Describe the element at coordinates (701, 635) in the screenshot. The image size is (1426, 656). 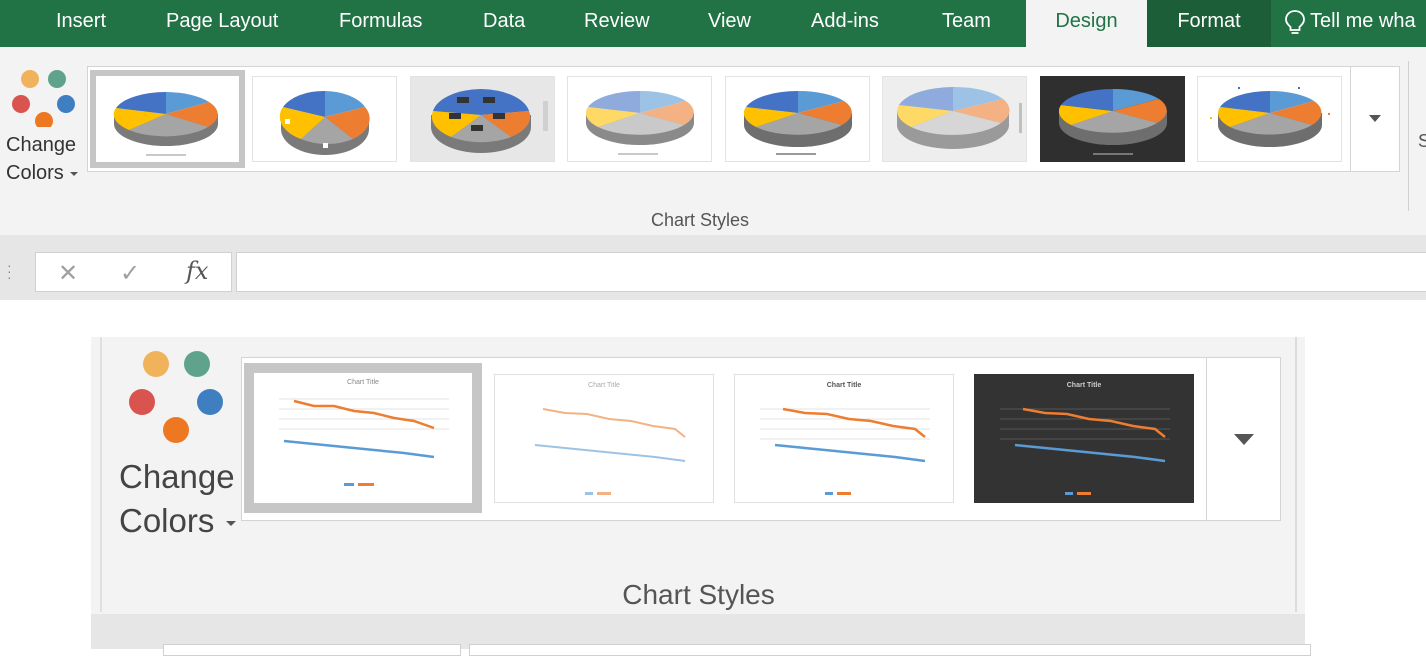
I see `zoomed-formula-strip` at that location.